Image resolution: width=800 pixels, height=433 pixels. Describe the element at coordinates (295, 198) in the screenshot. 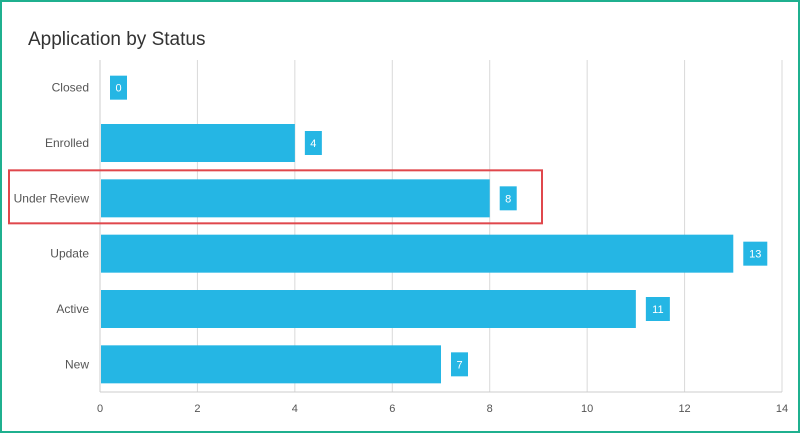

I see `bar-under-review` at that location.